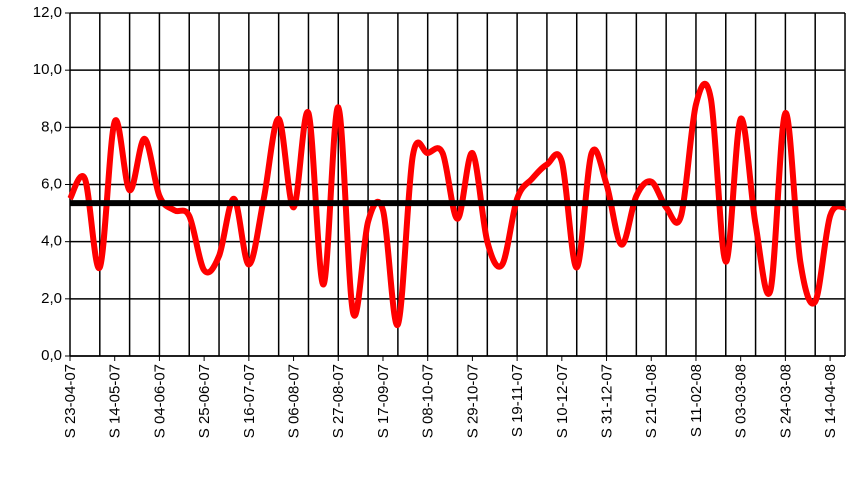  Describe the element at coordinates (785, 401) in the screenshot. I see `x-tick-label: S 24-03-08` at that location.